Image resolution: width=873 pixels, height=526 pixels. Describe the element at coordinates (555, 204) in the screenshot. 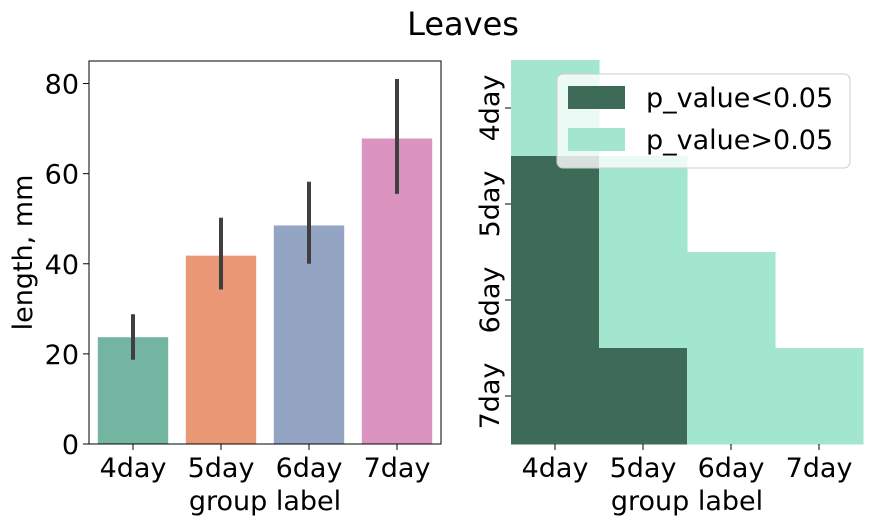

I see `heatmap-cell-5day-4day` at that location.